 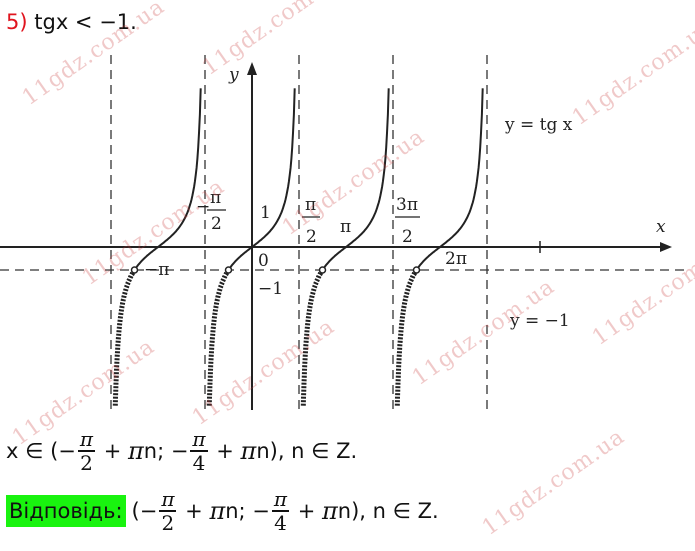 What do you see at coordinates (144, 511) in the screenshot?
I see `answer-prefix: (−` at bounding box center [144, 511].